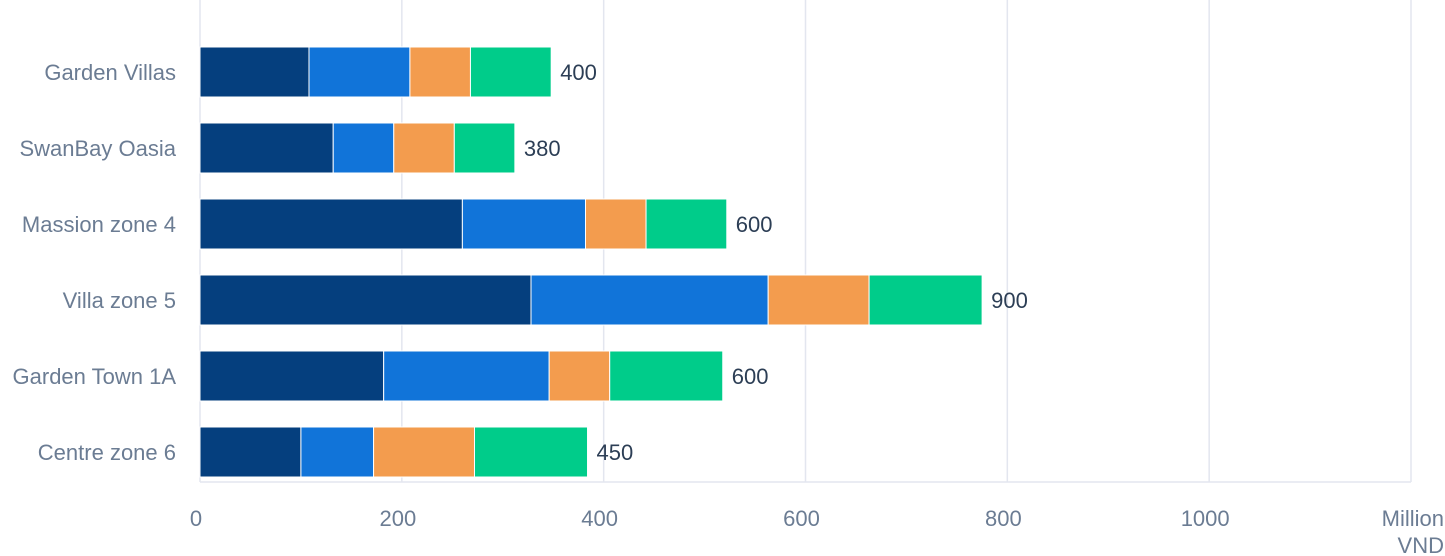 This screenshot has width=1445, height=556. I want to click on x-tick-label: 200, so click(397, 518).